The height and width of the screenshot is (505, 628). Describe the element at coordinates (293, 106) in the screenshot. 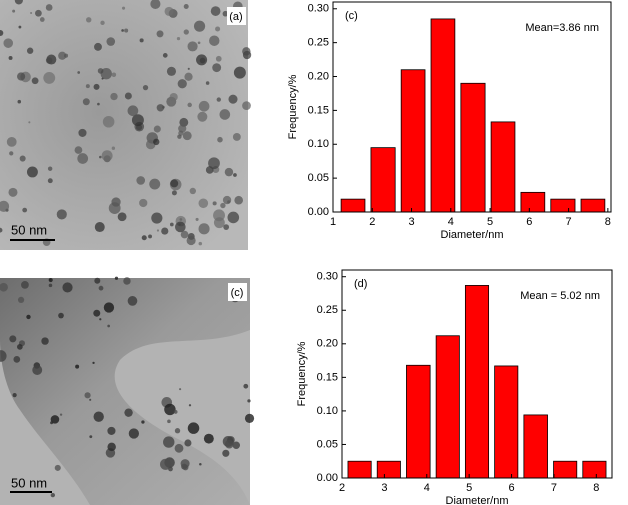

I see `y-axis-label: Frequency/%` at that location.